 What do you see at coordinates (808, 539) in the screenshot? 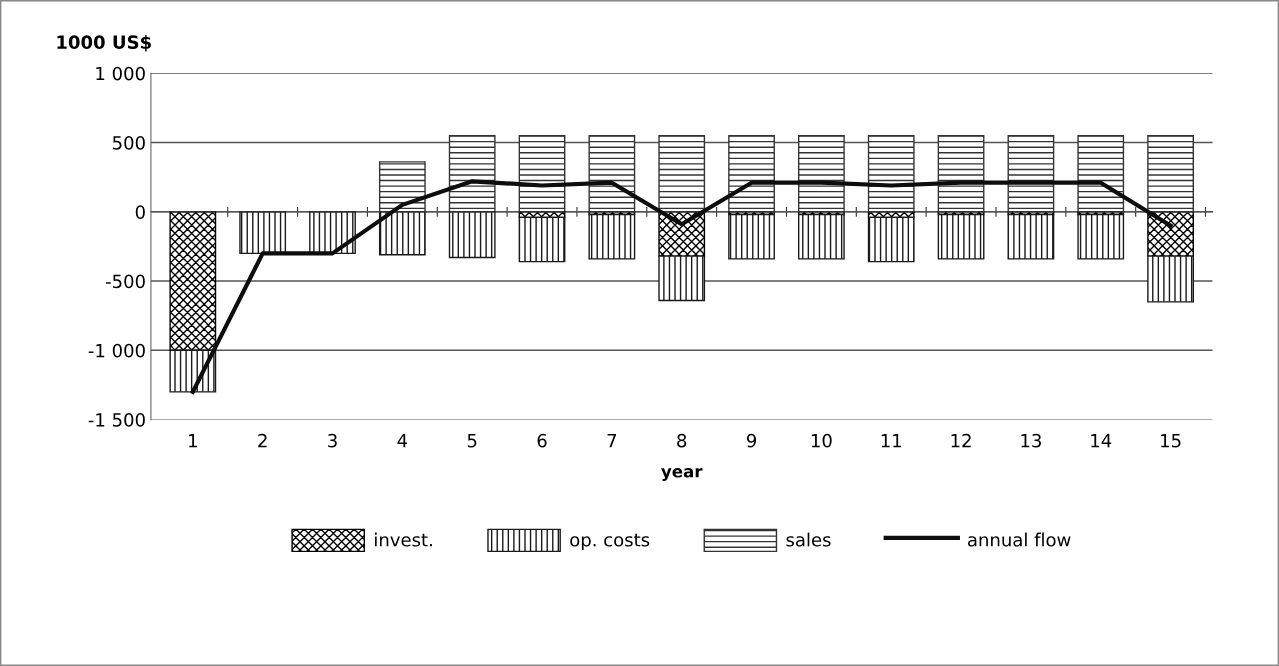
I see `legend-label: sales` at bounding box center [808, 539].